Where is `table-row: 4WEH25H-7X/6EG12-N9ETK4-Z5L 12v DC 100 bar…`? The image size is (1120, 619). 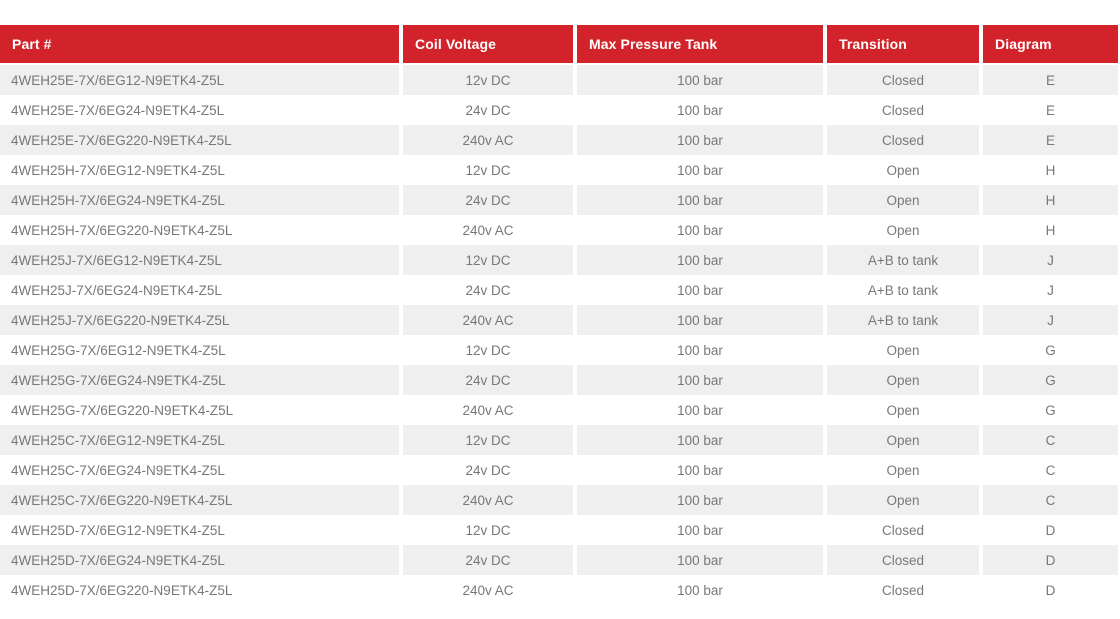
table-row: 4WEH25H-7X/6EG12-N9ETK4-Z5L 12v DC 100 bar… is located at coordinates (559, 170).